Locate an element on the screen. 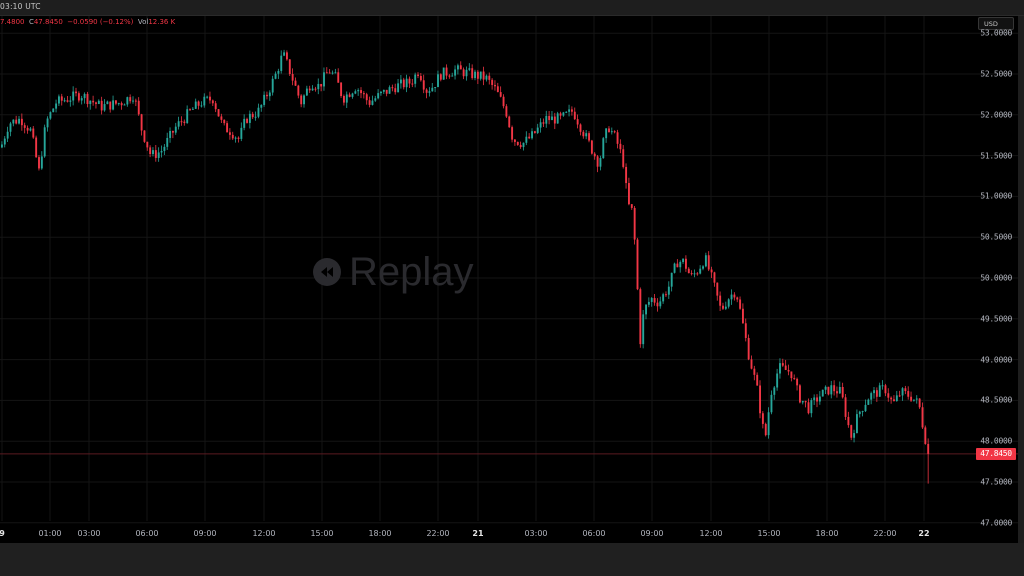 This screenshot has height=576, width=1024. price-tick: 47.0000 is located at coordinates (996, 523).